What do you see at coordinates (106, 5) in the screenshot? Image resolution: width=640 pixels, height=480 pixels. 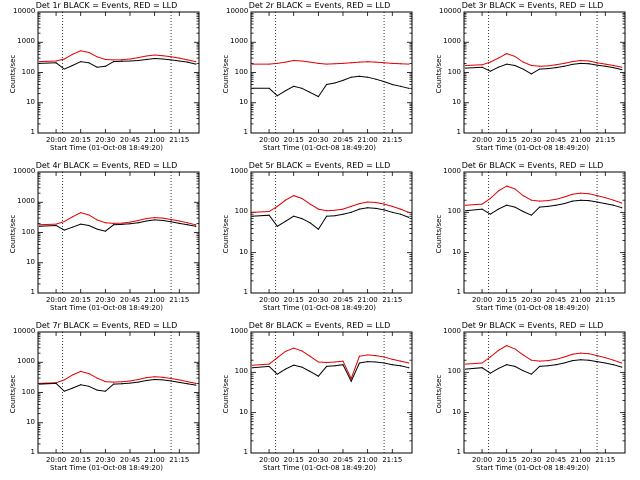 I see `panel-title: Det 1r BLACK = Events, RED = LLD` at bounding box center [106, 5].